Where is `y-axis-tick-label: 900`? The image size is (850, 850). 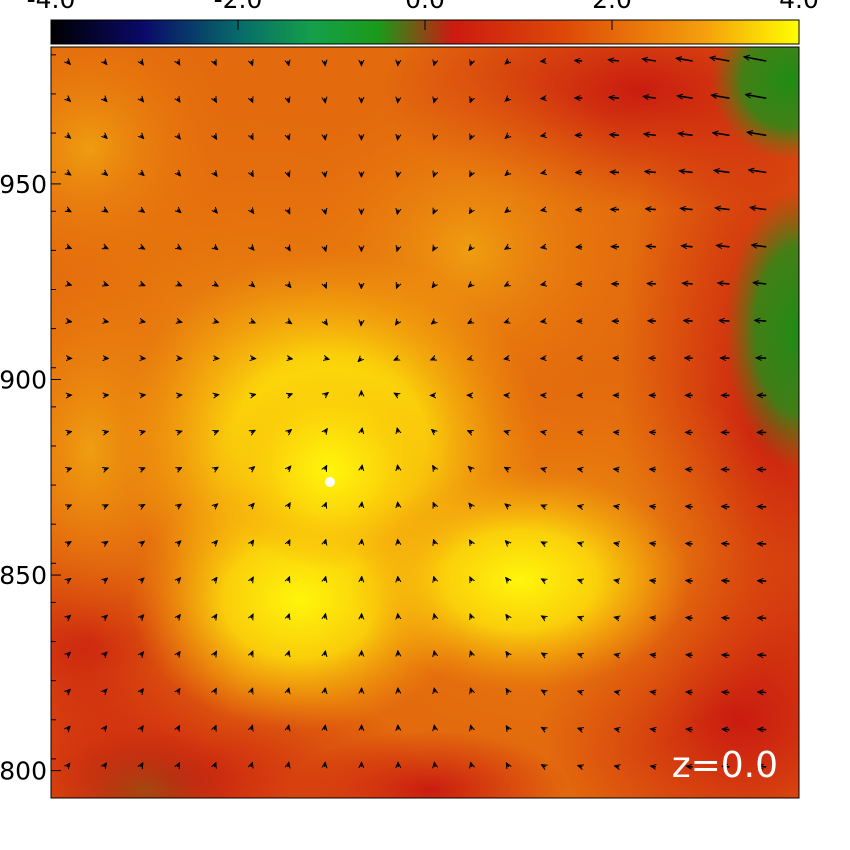
y-axis-tick-label: 900 is located at coordinates (23, 379).